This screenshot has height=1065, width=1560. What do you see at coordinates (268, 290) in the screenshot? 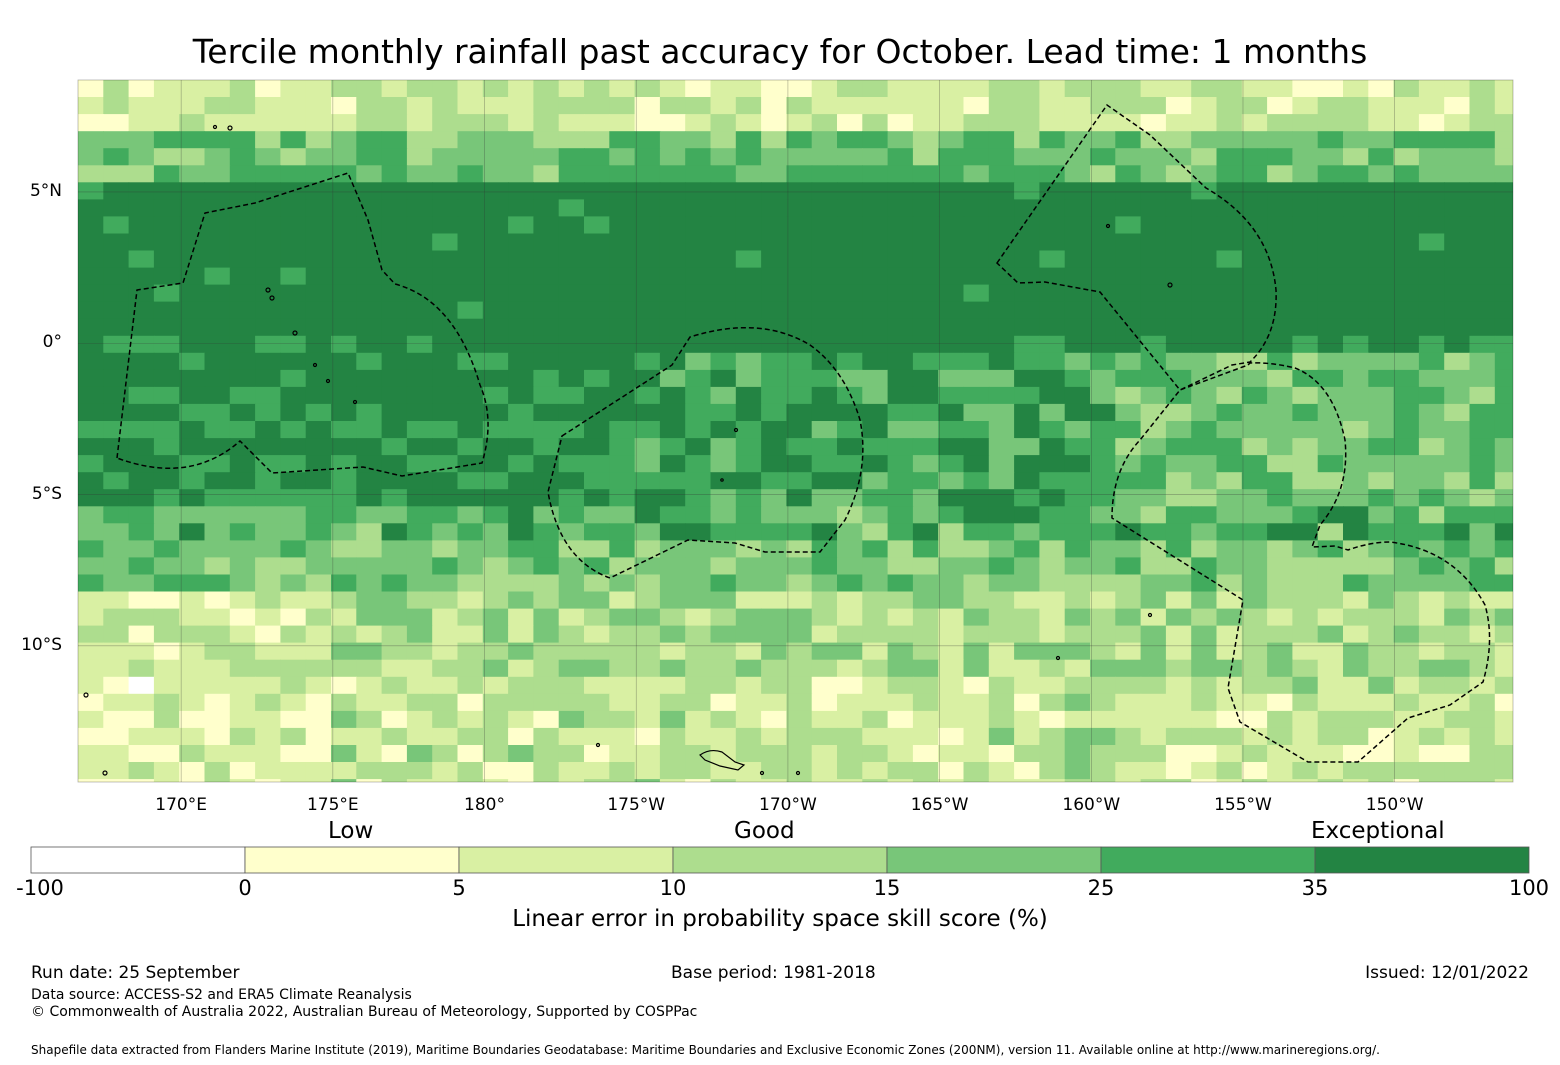
I see `island` at bounding box center [268, 290].